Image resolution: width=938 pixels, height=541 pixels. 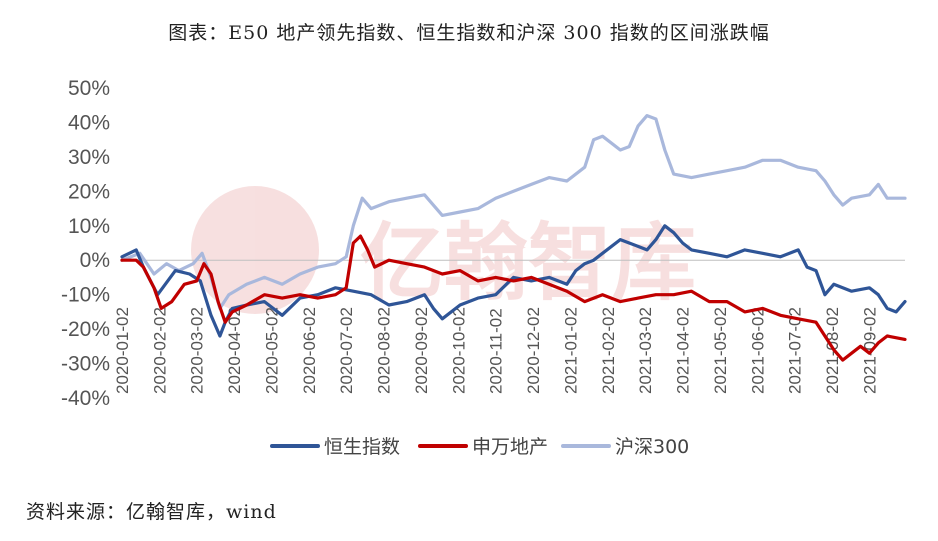 What do you see at coordinates (645, 350) in the screenshot?
I see `x-tick-label: 2021-03-02` at bounding box center [645, 350].